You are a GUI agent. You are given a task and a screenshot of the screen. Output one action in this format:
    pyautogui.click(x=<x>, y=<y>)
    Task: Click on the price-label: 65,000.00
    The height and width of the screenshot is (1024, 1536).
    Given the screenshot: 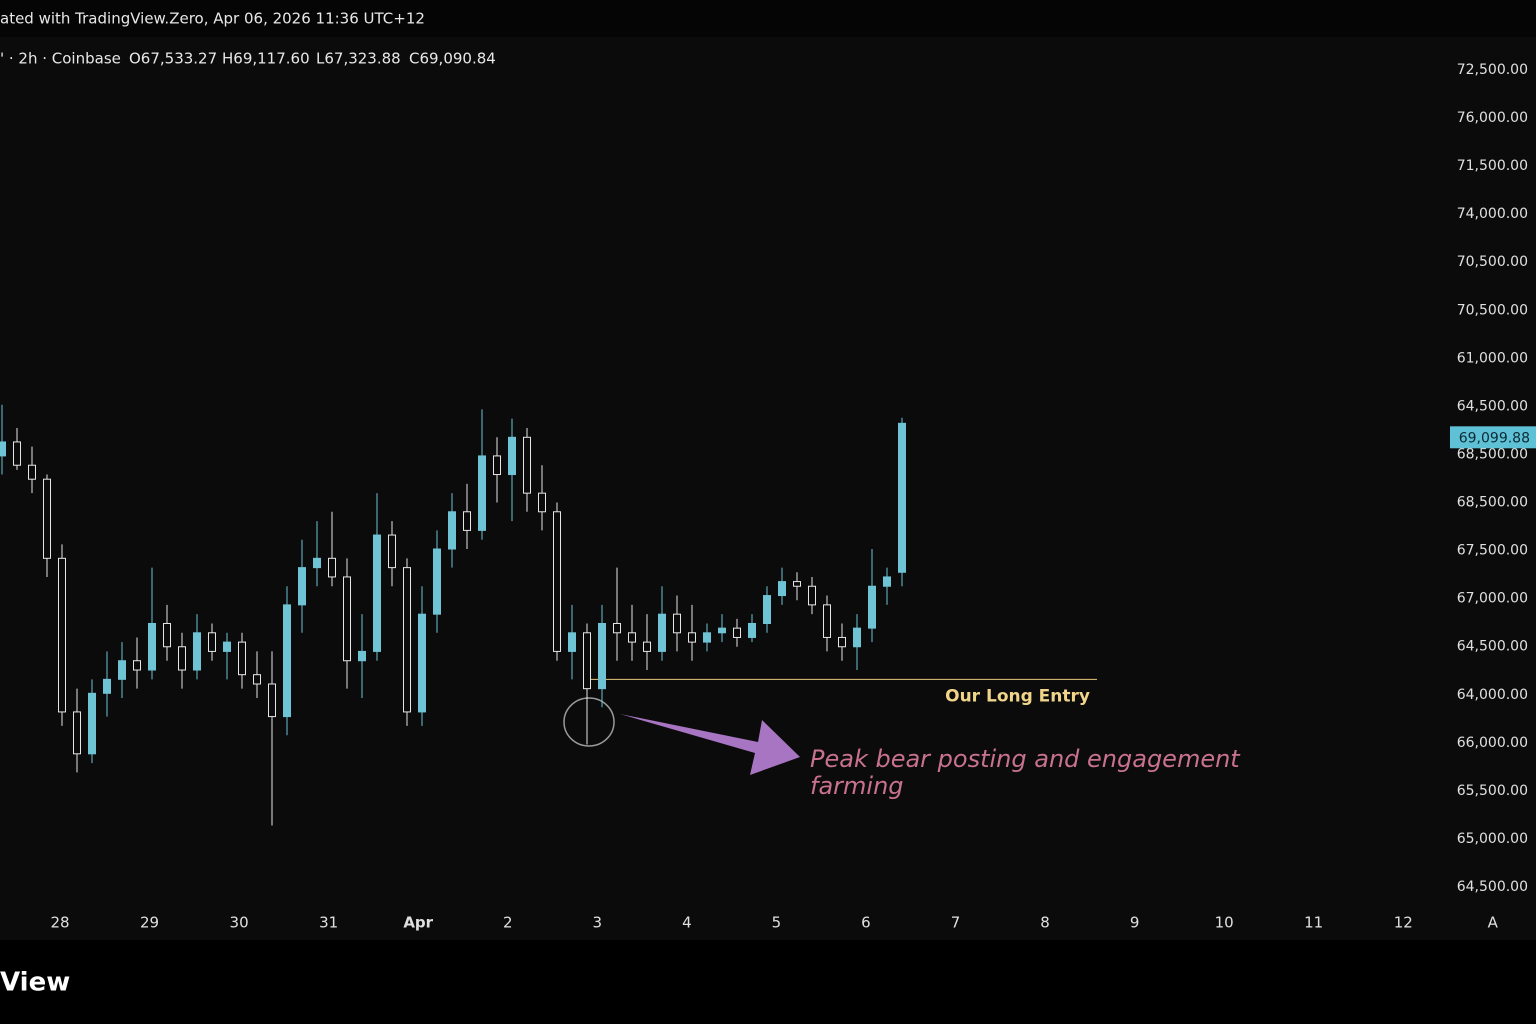 What is the action you would take?
    pyautogui.click(x=1492, y=839)
    